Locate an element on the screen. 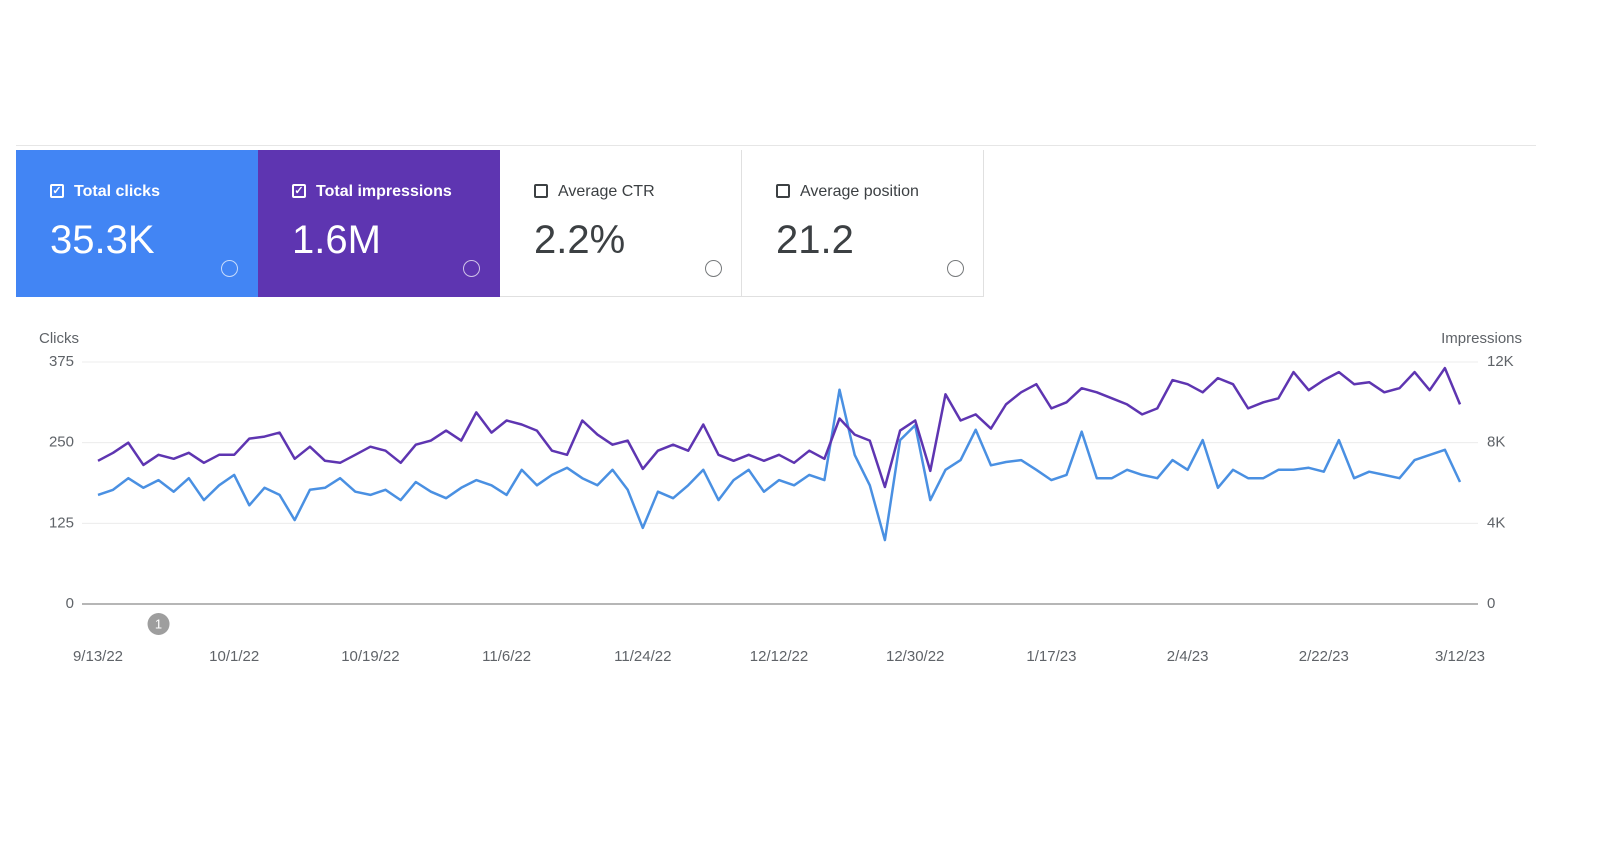  y-tick-label: 0 is located at coordinates (70, 603).